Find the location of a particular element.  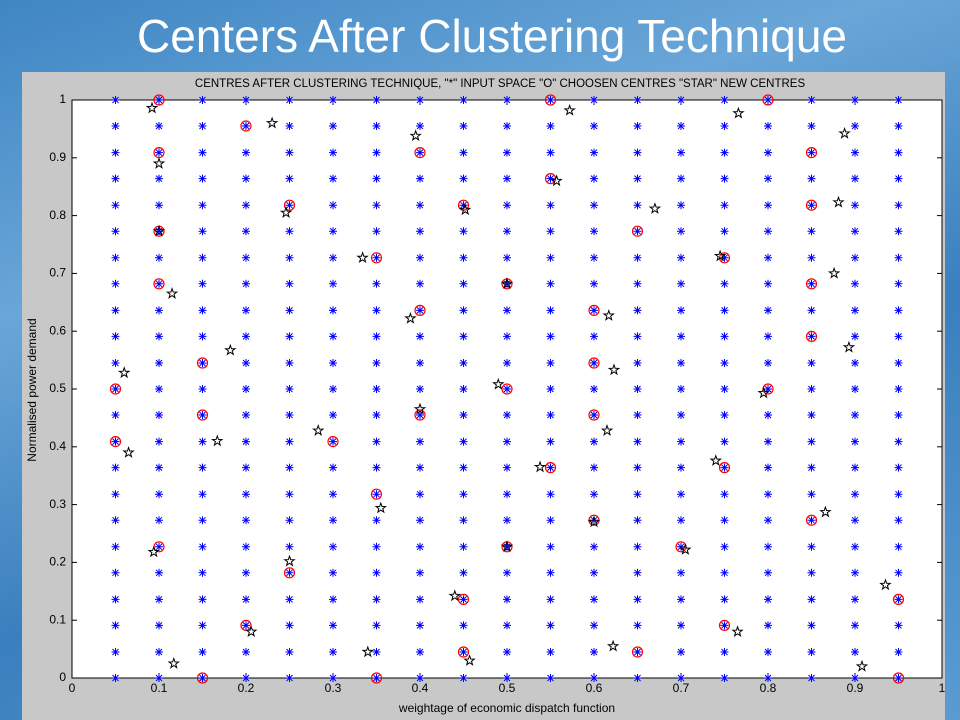

y-tick-label: 0.7 is located at coordinates (57, 273).